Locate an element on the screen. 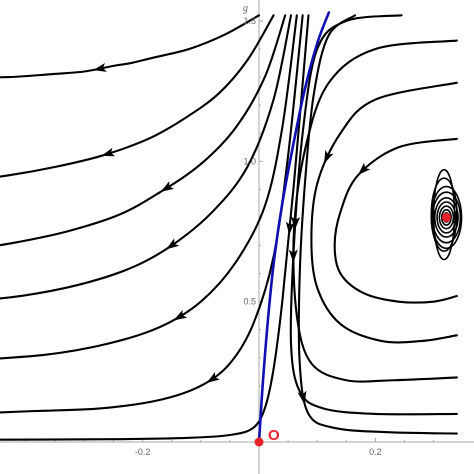  x-tick-label: -0.2 is located at coordinates (143, 452).